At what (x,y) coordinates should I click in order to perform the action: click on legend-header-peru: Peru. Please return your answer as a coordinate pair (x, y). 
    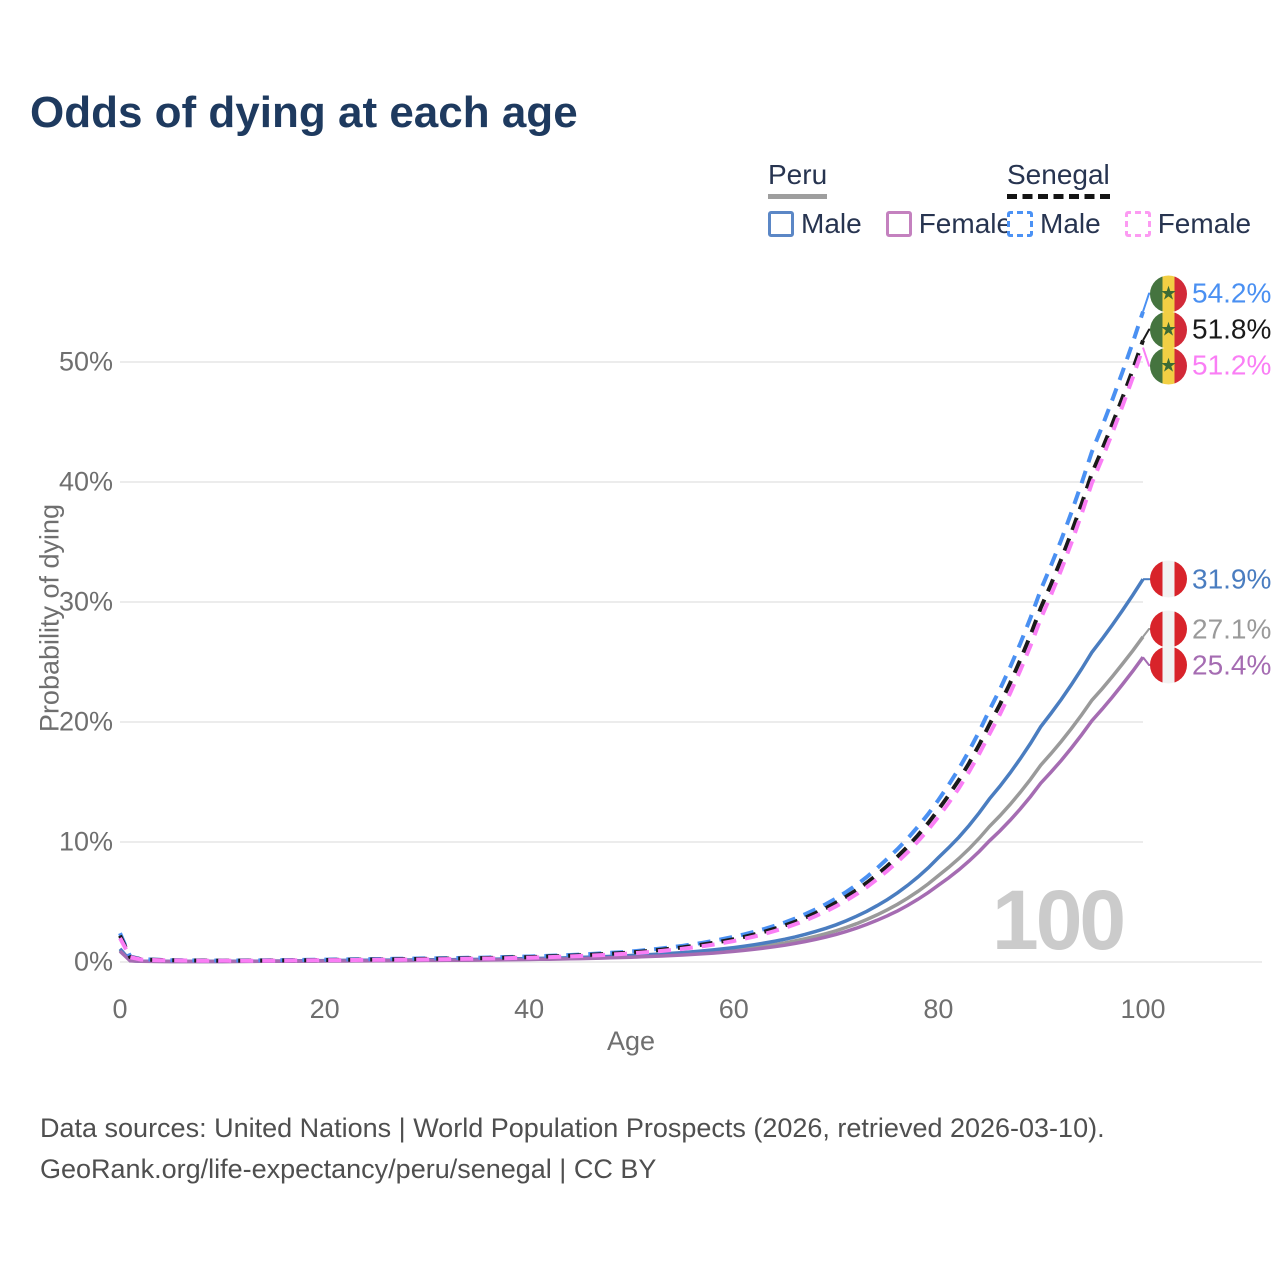
    Looking at the image, I should click on (798, 179).